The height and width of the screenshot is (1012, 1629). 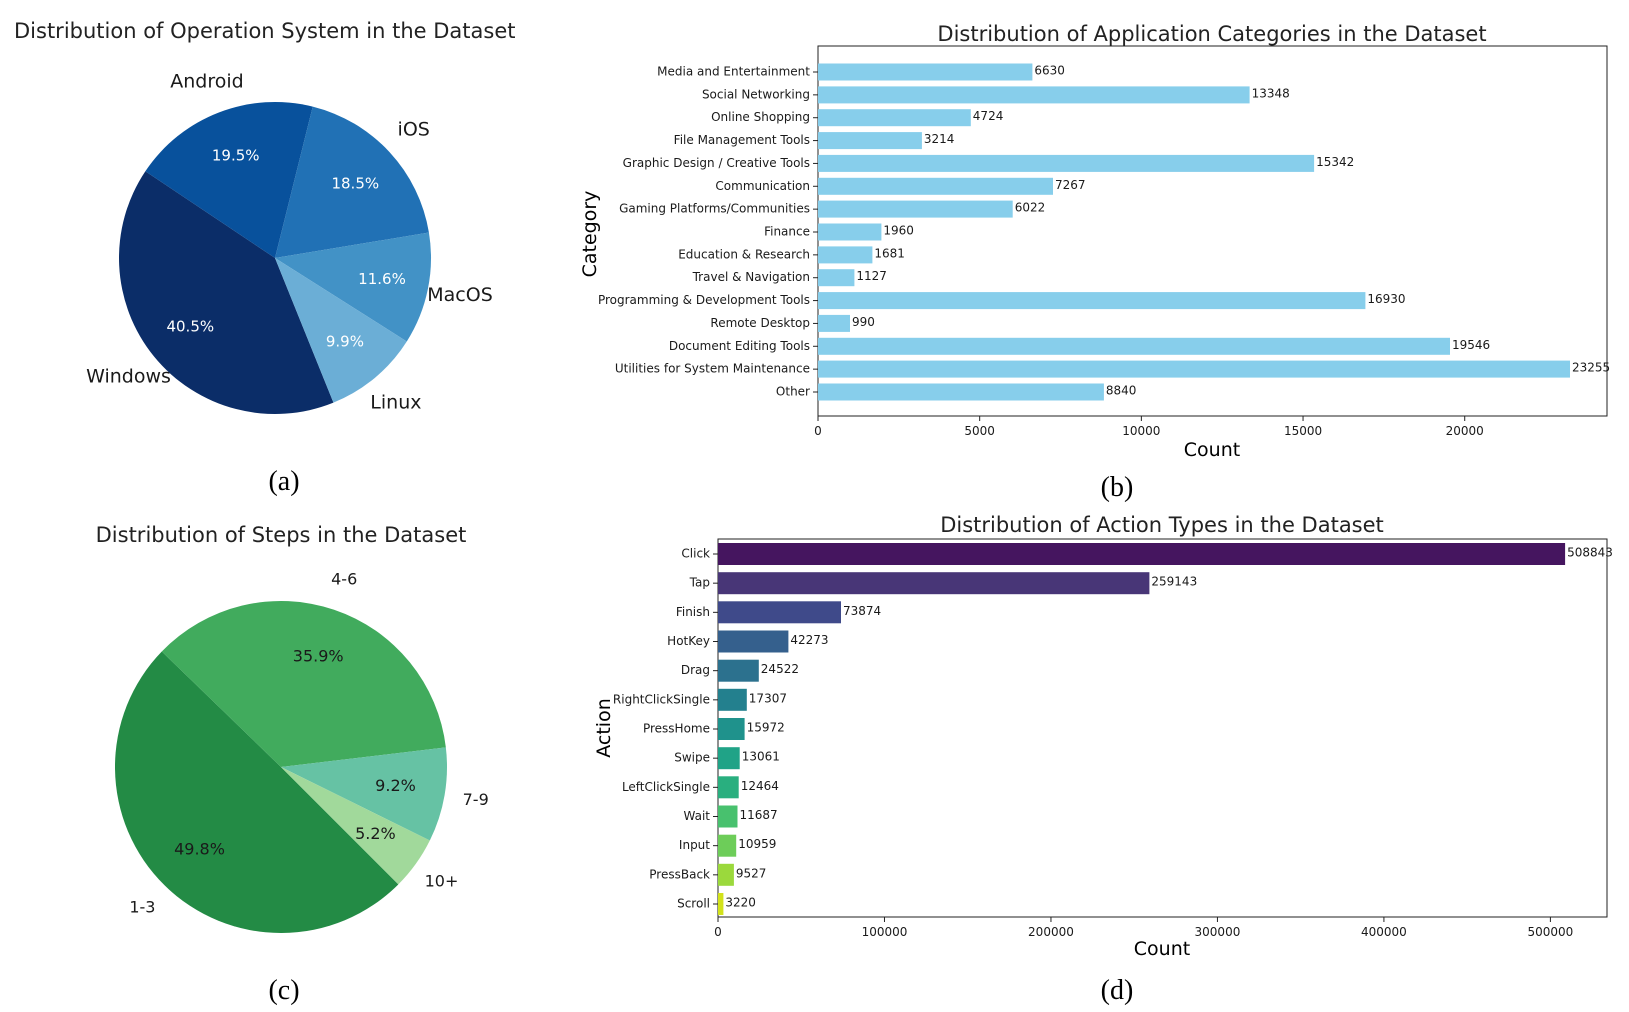 What do you see at coordinates (1034, 95) in the screenshot?
I see `bar-social-networking` at bounding box center [1034, 95].